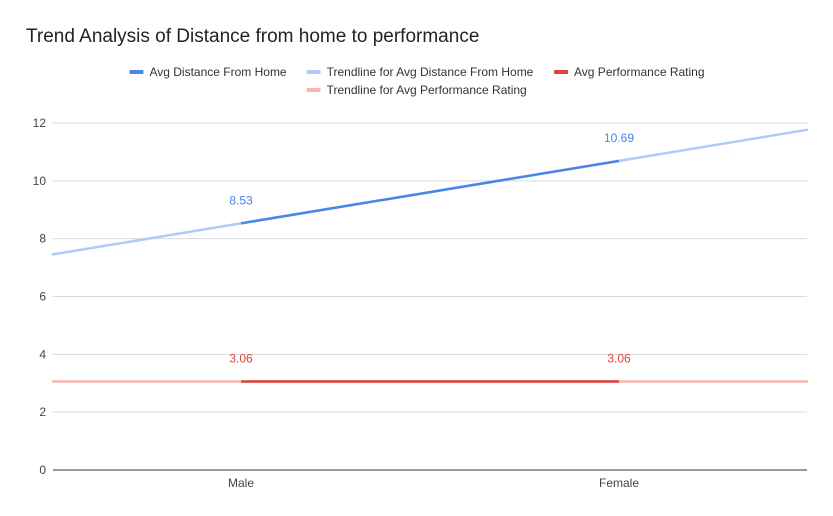 The width and height of the screenshot is (833, 516). What do you see at coordinates (561, 72) in the screenshot?
I see `legend-swatch-avg-performance-rating` at bounding box center [561, 72].